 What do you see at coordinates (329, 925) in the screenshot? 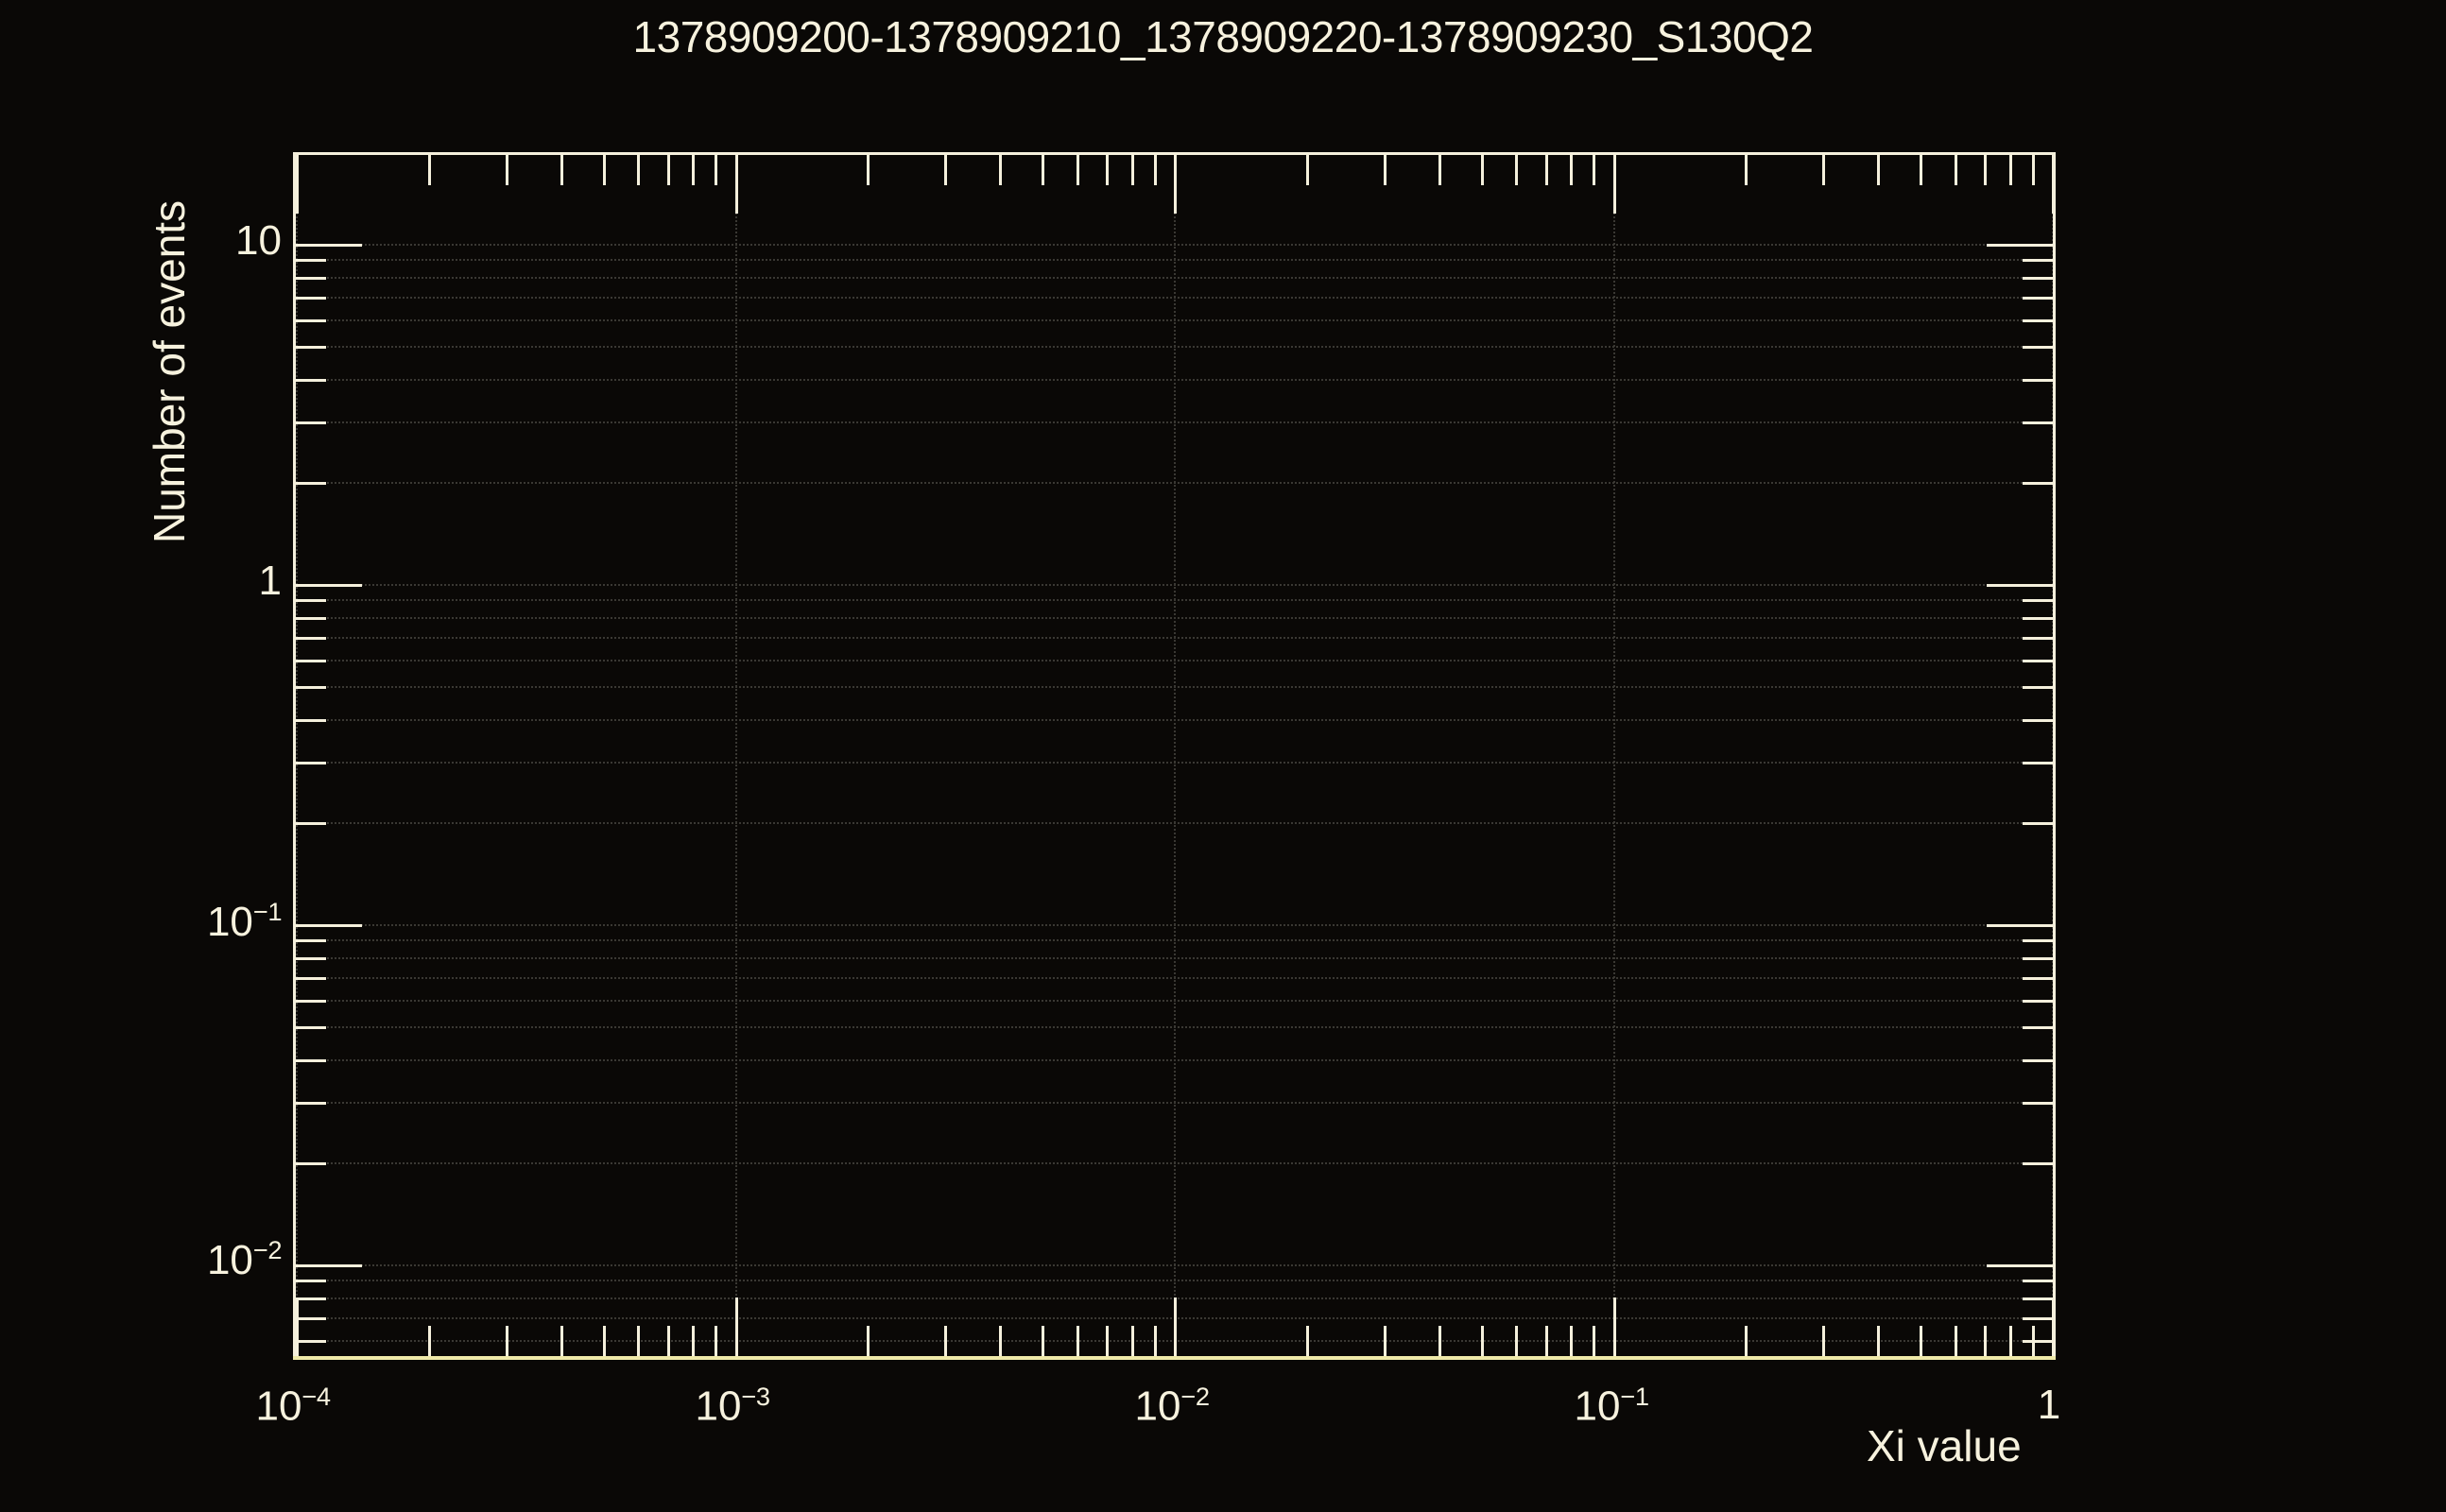
I see `y-major-tick` at bounding box center [329, 925].